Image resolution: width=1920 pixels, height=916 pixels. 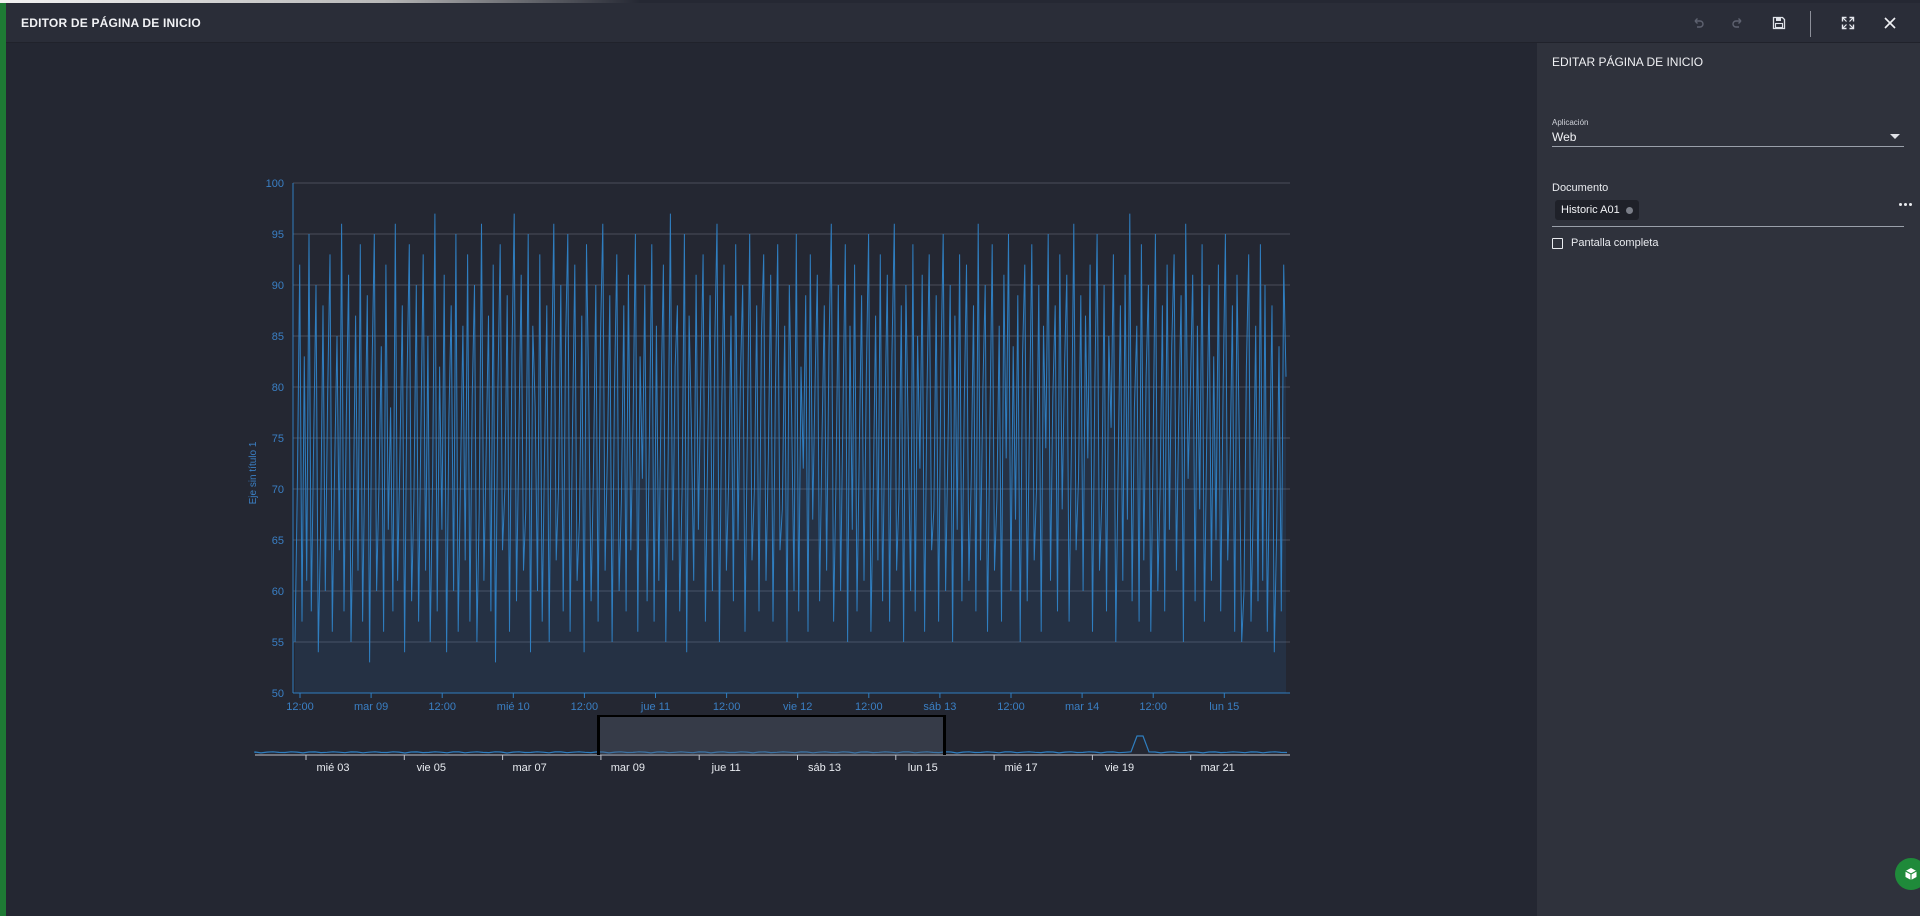 What do you see at coordinates (278, 235) in the screenshot?
I see `y-tick-label: 95` at bounding box center [278, 235].